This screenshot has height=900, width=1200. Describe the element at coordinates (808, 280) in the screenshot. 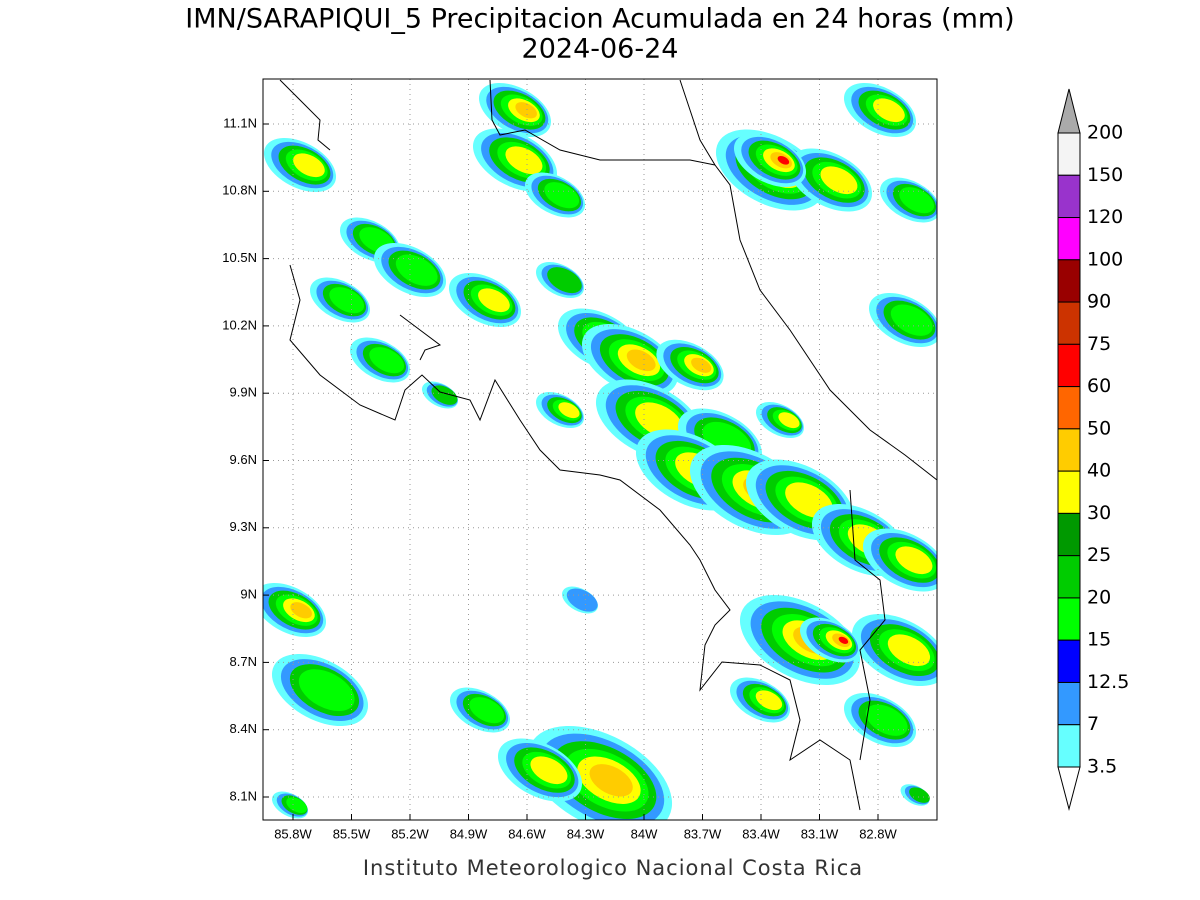

I see `caribbean-coast` at that location.